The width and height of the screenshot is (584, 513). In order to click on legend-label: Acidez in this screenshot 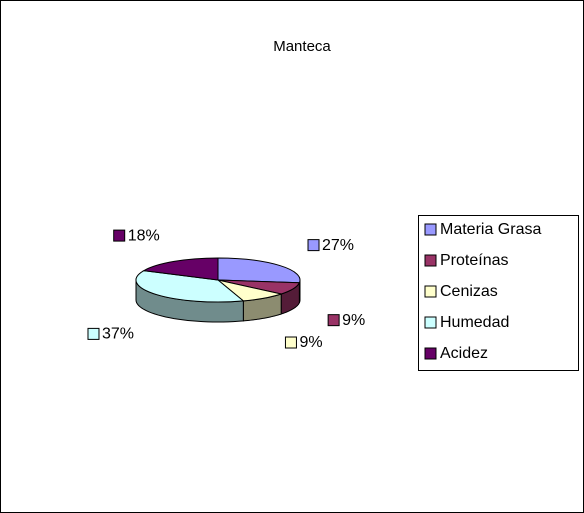, I will do `click(464, 353)`.